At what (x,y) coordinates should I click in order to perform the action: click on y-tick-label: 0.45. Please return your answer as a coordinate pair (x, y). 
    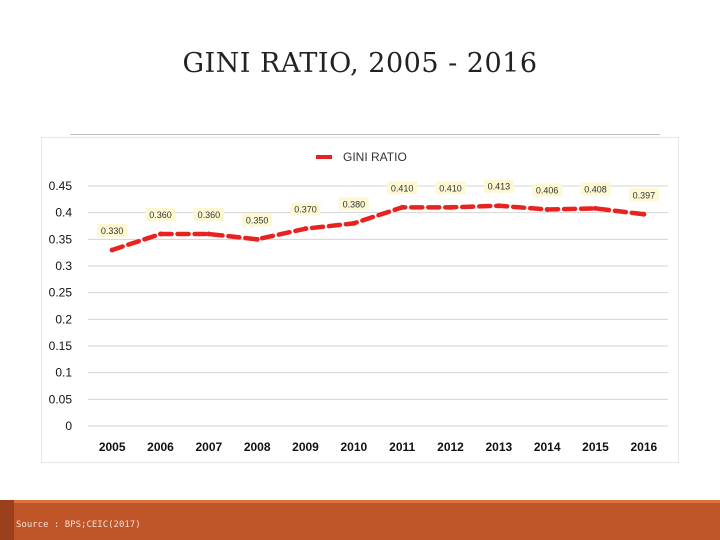
    Looking at the image, I should click on (61, 186).